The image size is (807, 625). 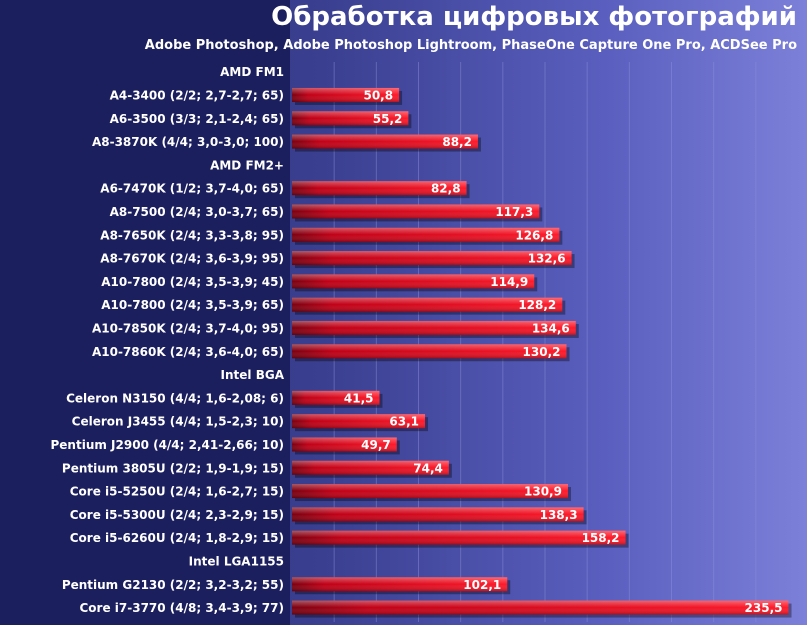 I want to click on bar-row: A6-3500 (3/3; 2,1-2,4; 65) 55,2, so click(x=261, y=120).